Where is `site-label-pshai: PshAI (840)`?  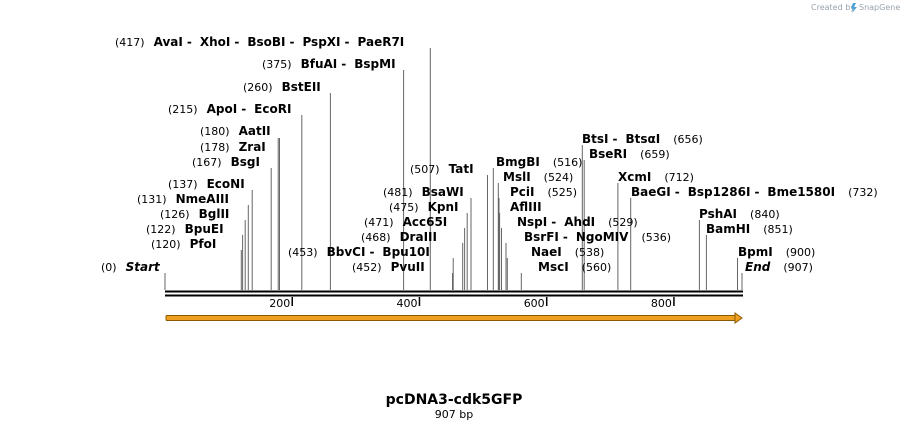
site-label-pshai: PshAI (840) is located at coordinates (739, 214).